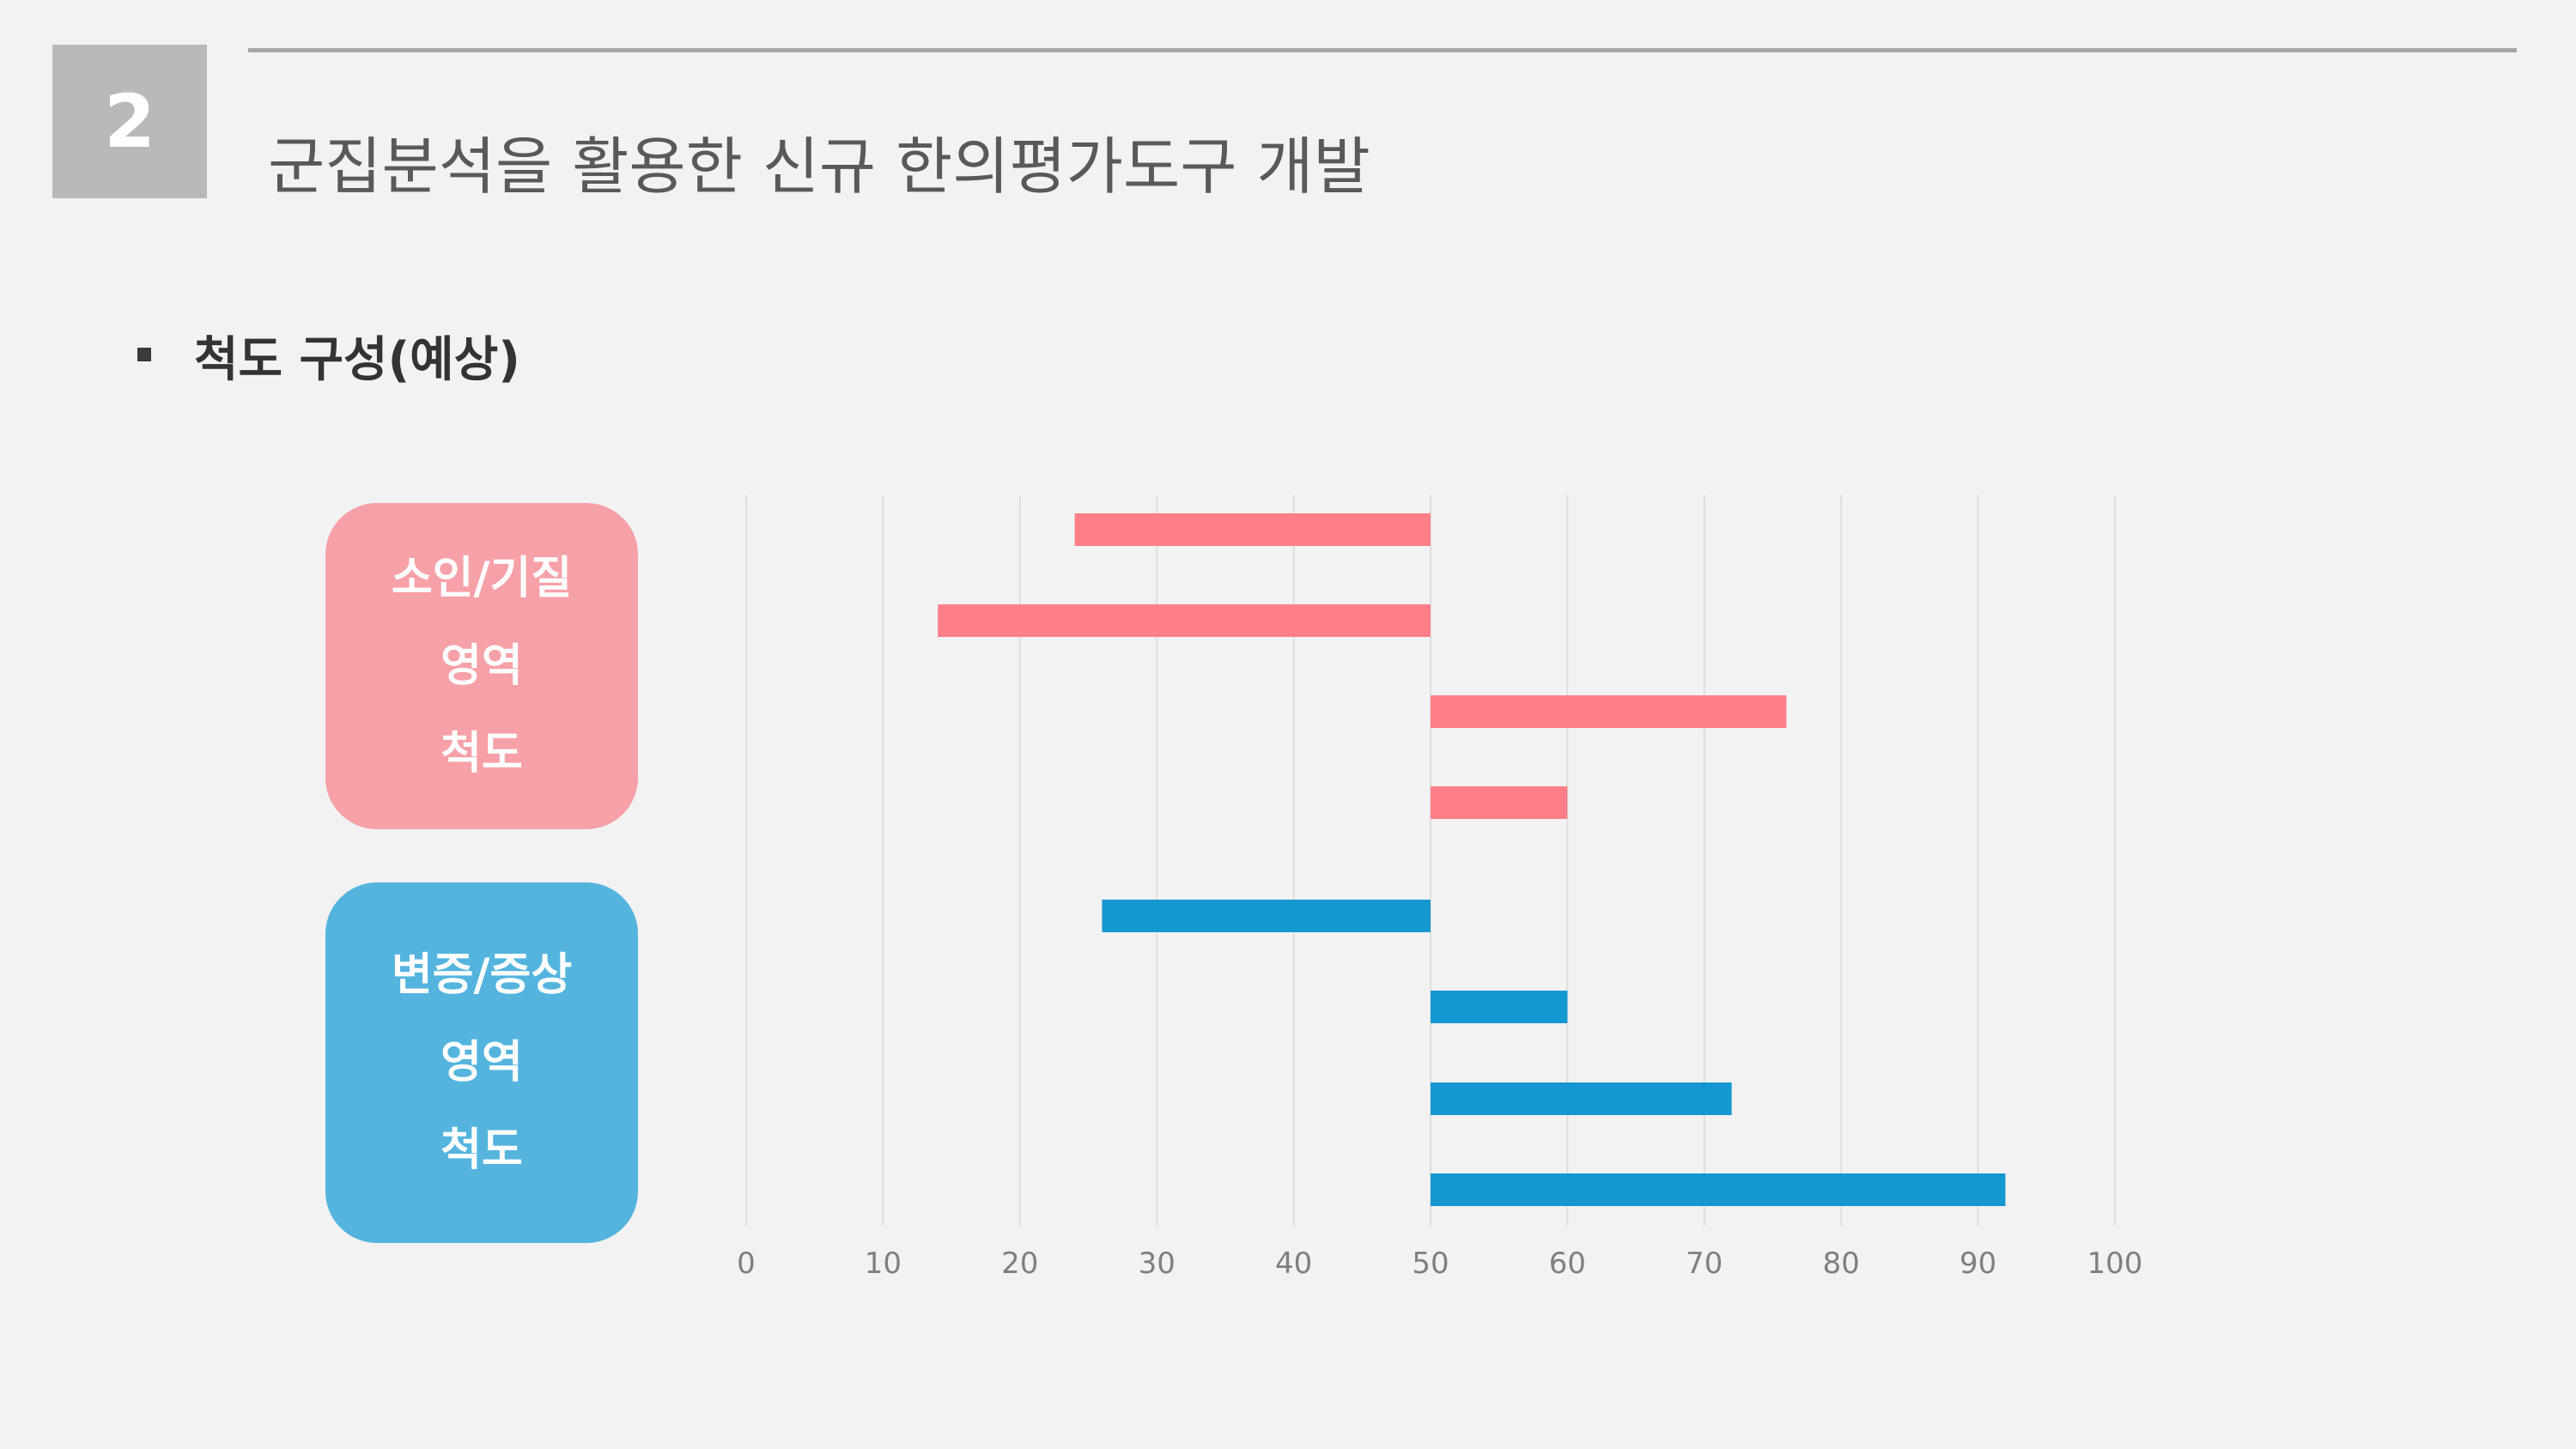 Image resolution: width=2576 pixels, height=1449 pixels. Describe the element at coordinates (1158, 1263) in the screenshot. I see `x-tick-label: 30` at that location.